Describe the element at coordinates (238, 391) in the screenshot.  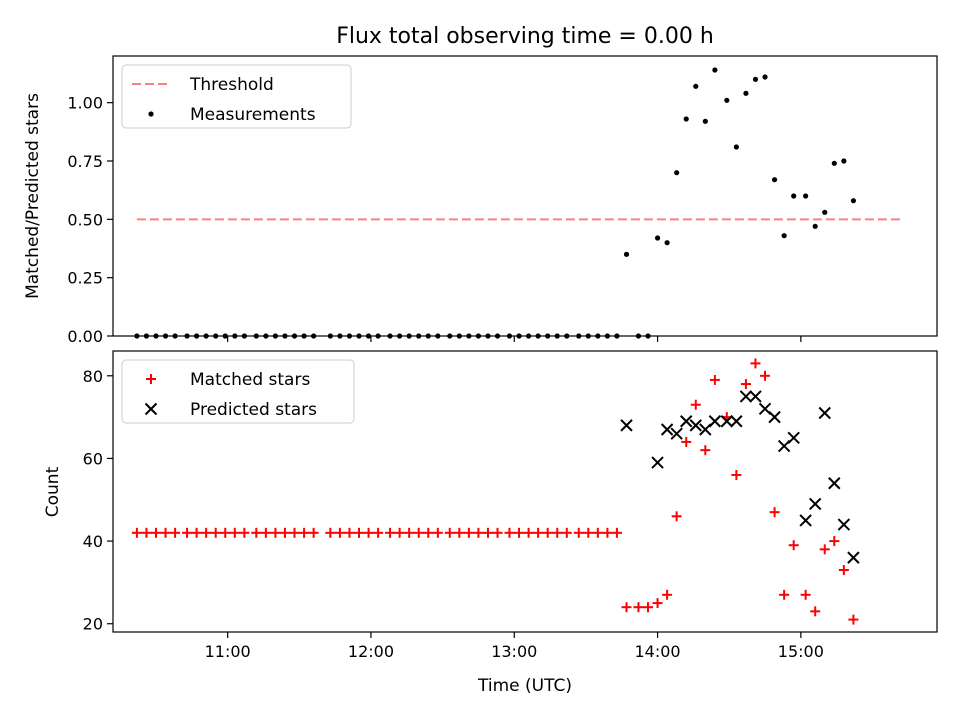
I see `legend: Matched stars Predicted stars` at that location.